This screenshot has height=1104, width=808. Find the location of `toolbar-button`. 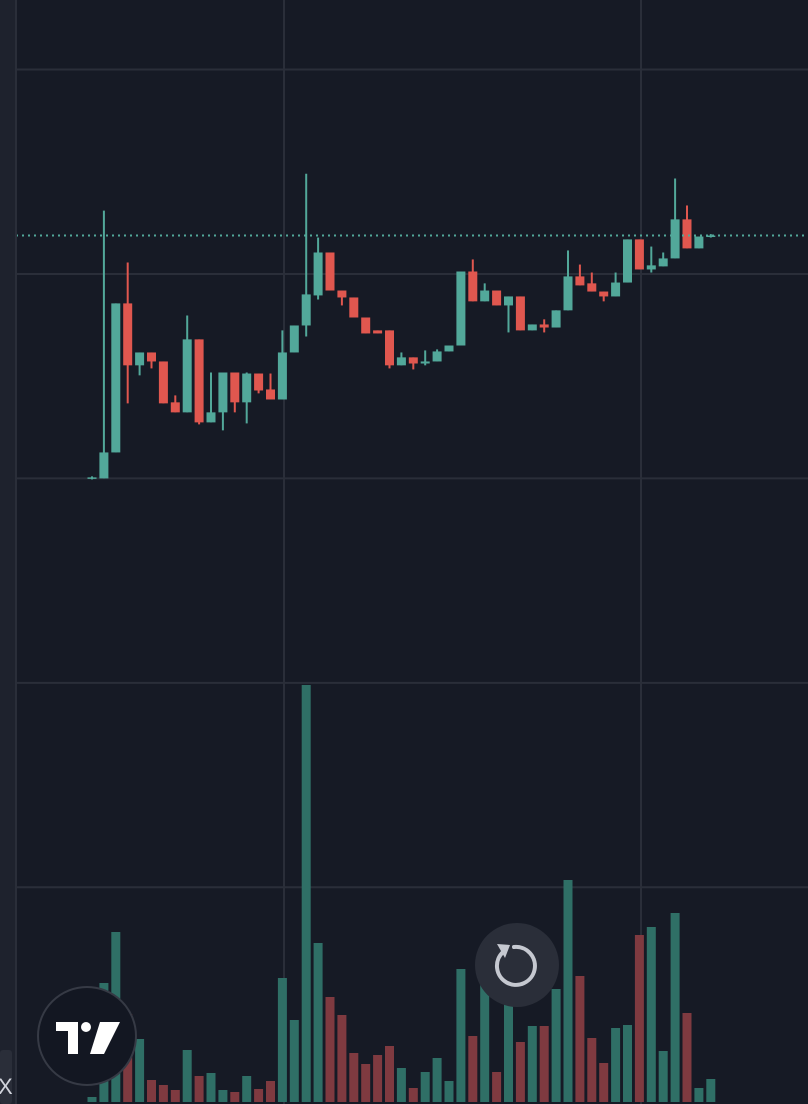

toolbar-button is located at coordinates (6, 1077).